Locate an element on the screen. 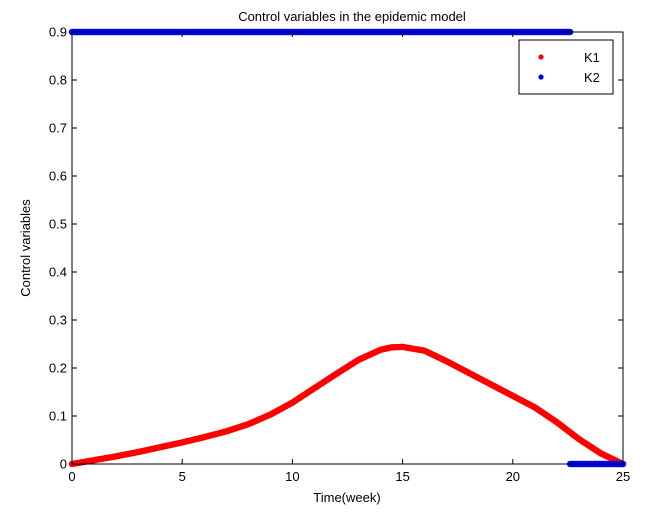  x-tick-label: 15 is located at coordinates (402, 476).